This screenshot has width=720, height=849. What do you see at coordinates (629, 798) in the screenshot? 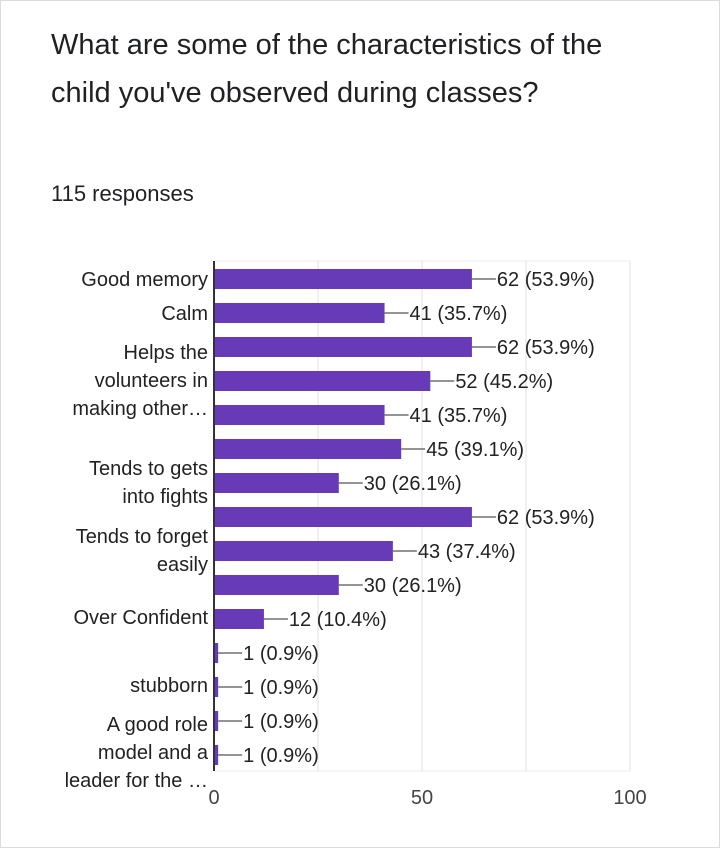
I see `x-tick-label: 100` at bounding box center [629, 798].